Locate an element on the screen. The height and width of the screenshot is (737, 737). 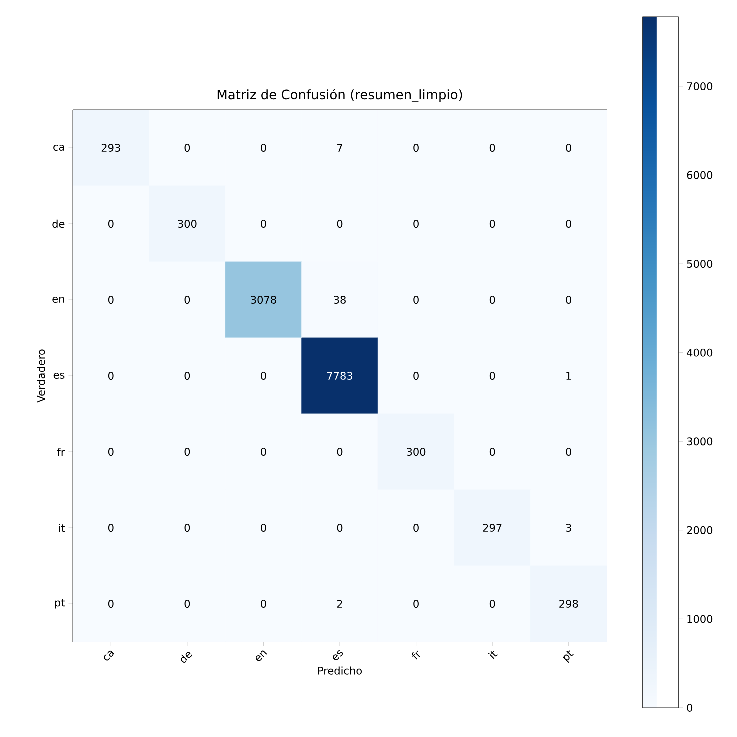
y-tick-label: de is located at coordinates (58, 224).